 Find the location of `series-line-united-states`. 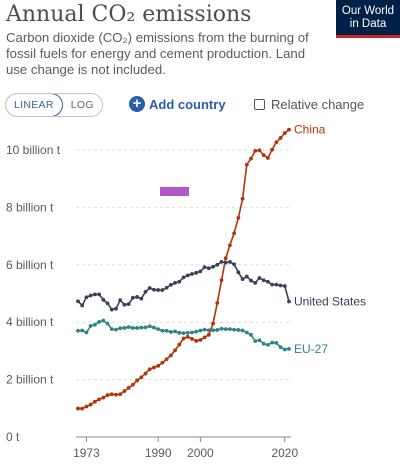

series-line-united-states is located at coordinates (183, 286).